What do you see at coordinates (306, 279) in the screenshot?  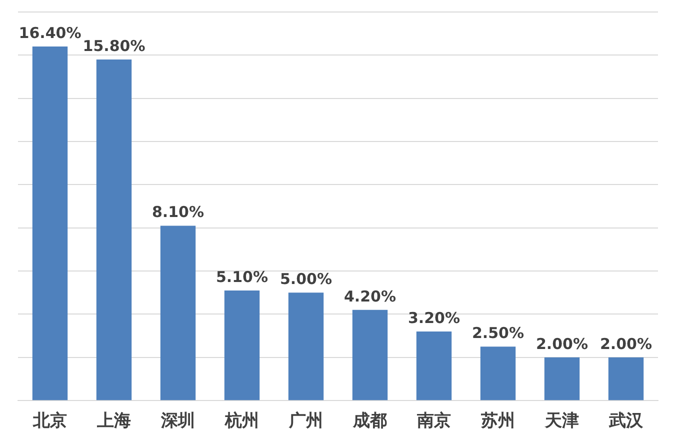 I see `data-label: 5.00%` at bounding box center [306, 279].